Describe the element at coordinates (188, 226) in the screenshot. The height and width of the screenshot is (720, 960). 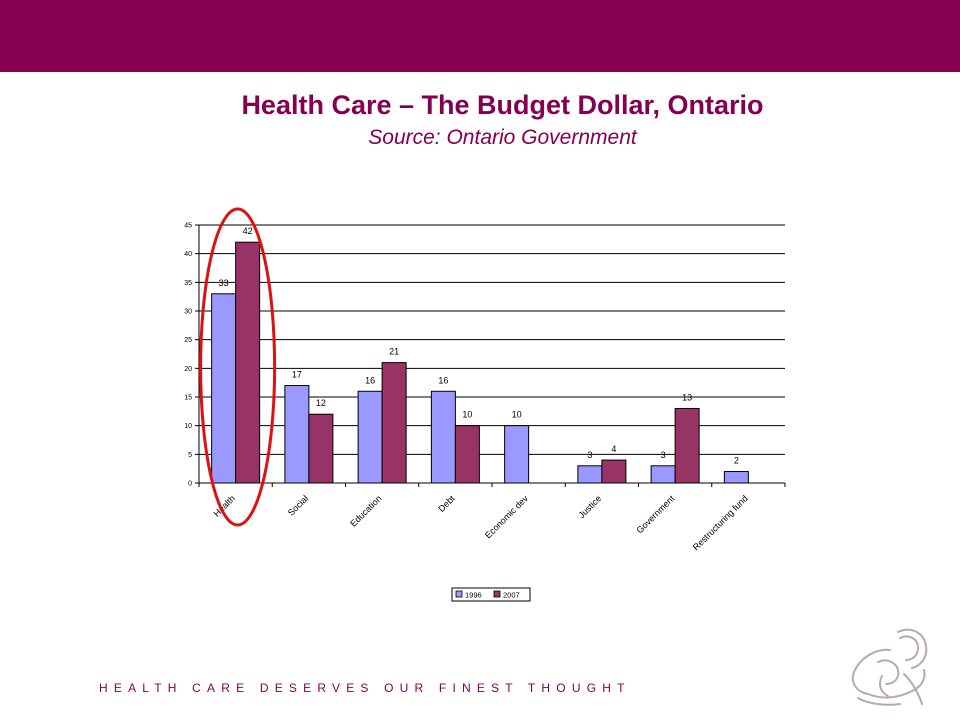
I see `y-tick-label: 45` at that location.